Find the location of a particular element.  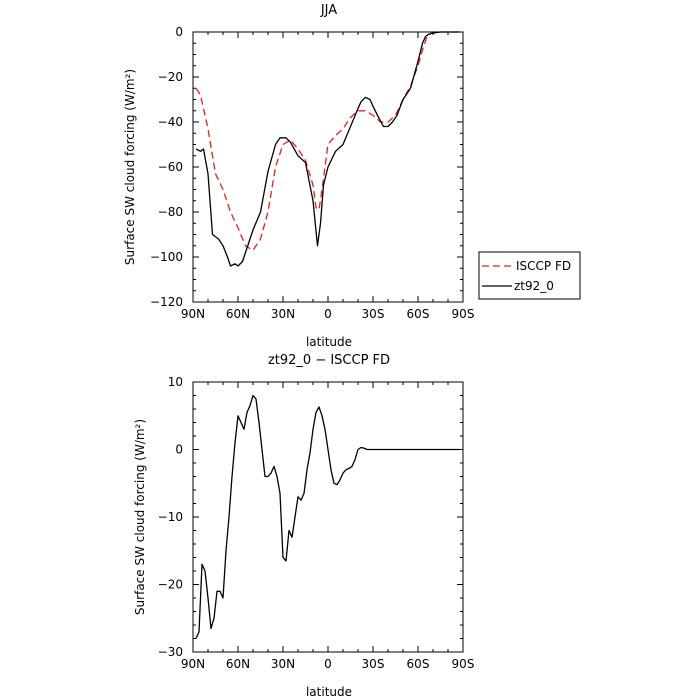

top-x-tick-label: 30S is located at coordinates (373, 314).